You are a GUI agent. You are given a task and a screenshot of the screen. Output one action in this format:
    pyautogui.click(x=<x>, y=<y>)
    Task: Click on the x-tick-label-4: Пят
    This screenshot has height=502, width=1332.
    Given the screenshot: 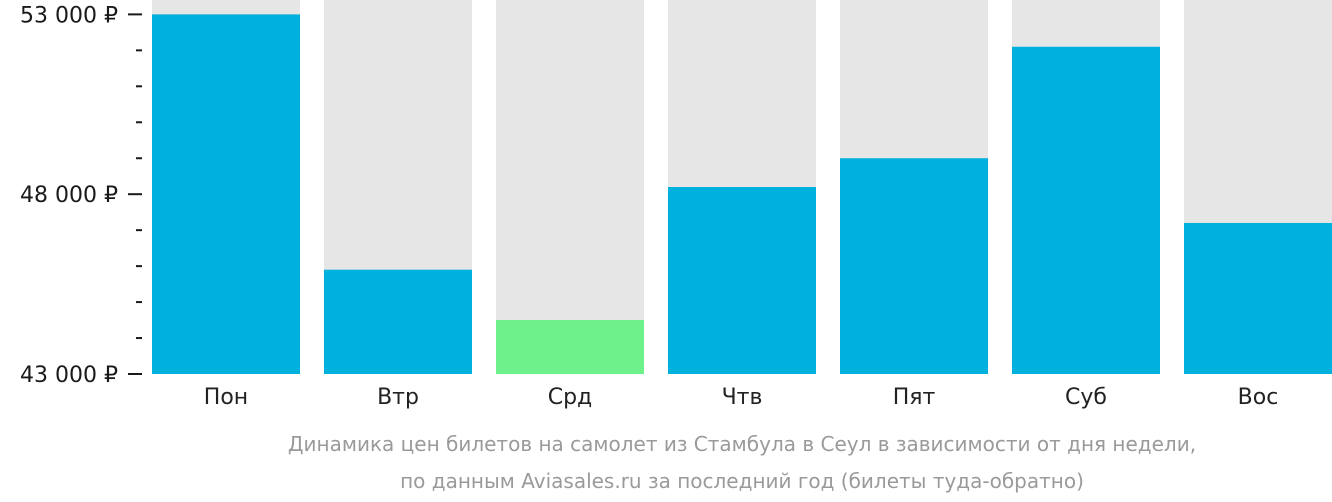 What is the action you would take?
    pyautogui.click(x=914, y=397)
    